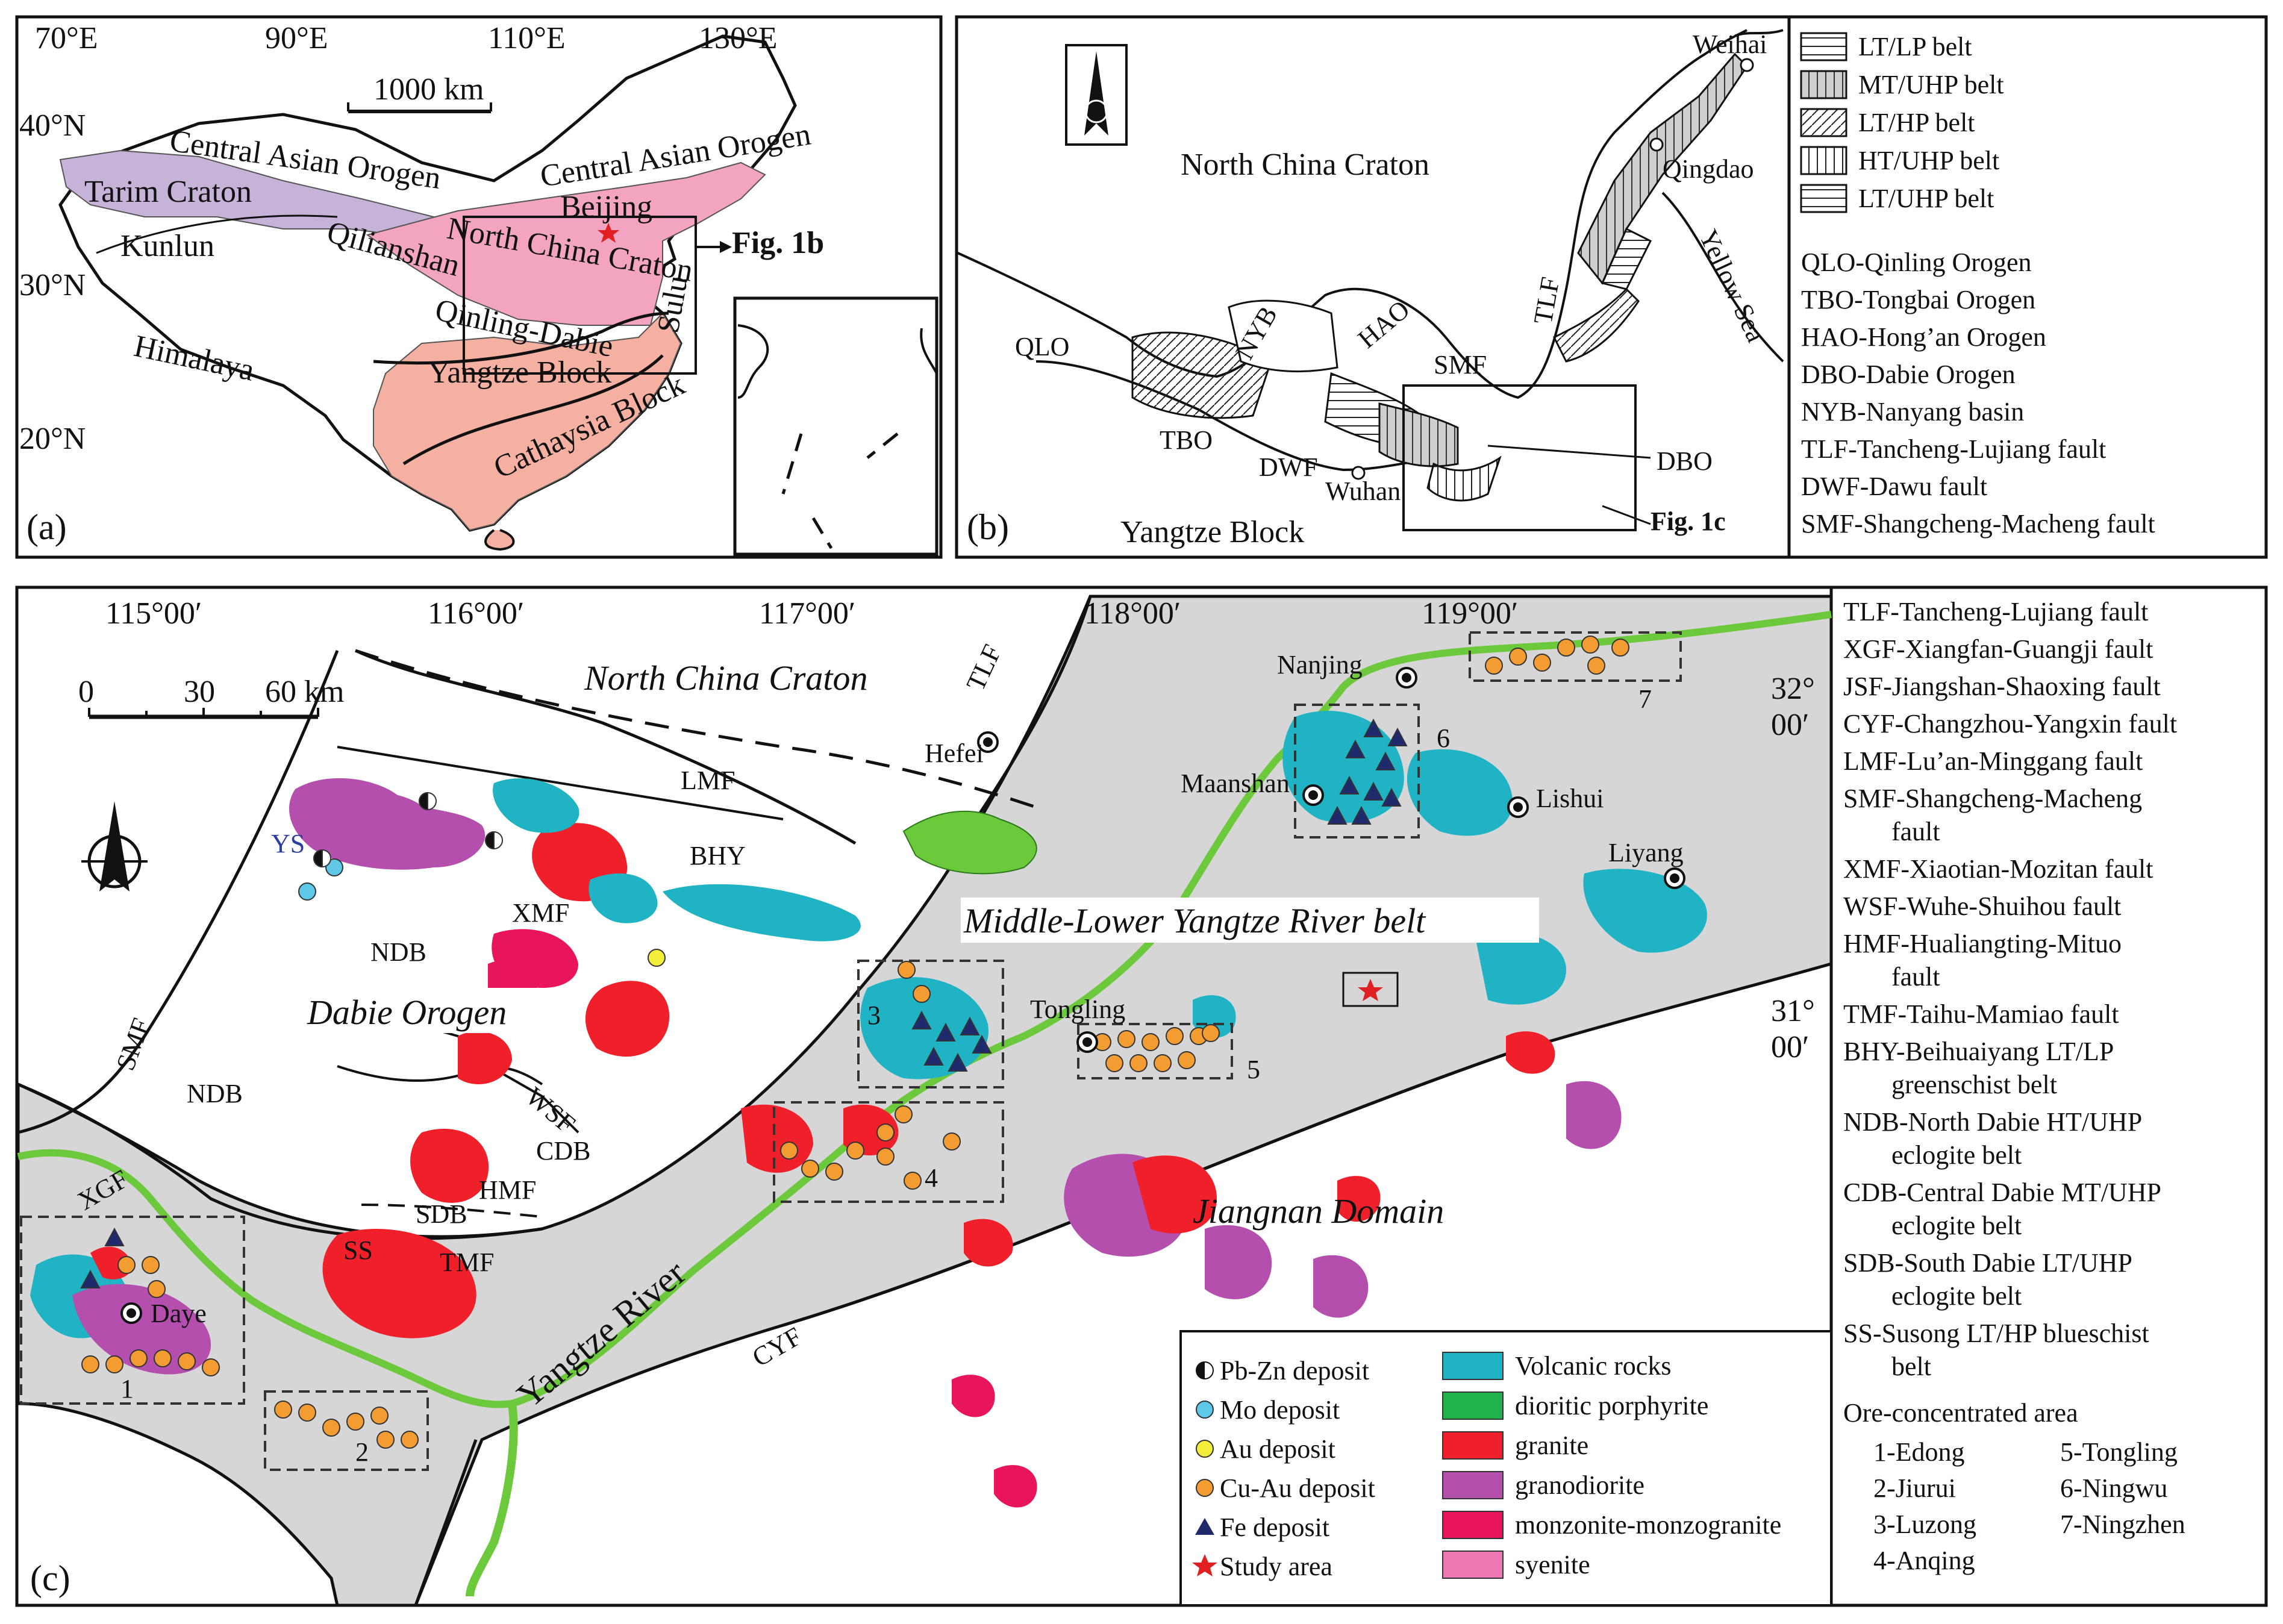  Describe the element at coordinates (1133, 614) in the screenshot. I see `lon-tick-118: 118°00′` at that location.